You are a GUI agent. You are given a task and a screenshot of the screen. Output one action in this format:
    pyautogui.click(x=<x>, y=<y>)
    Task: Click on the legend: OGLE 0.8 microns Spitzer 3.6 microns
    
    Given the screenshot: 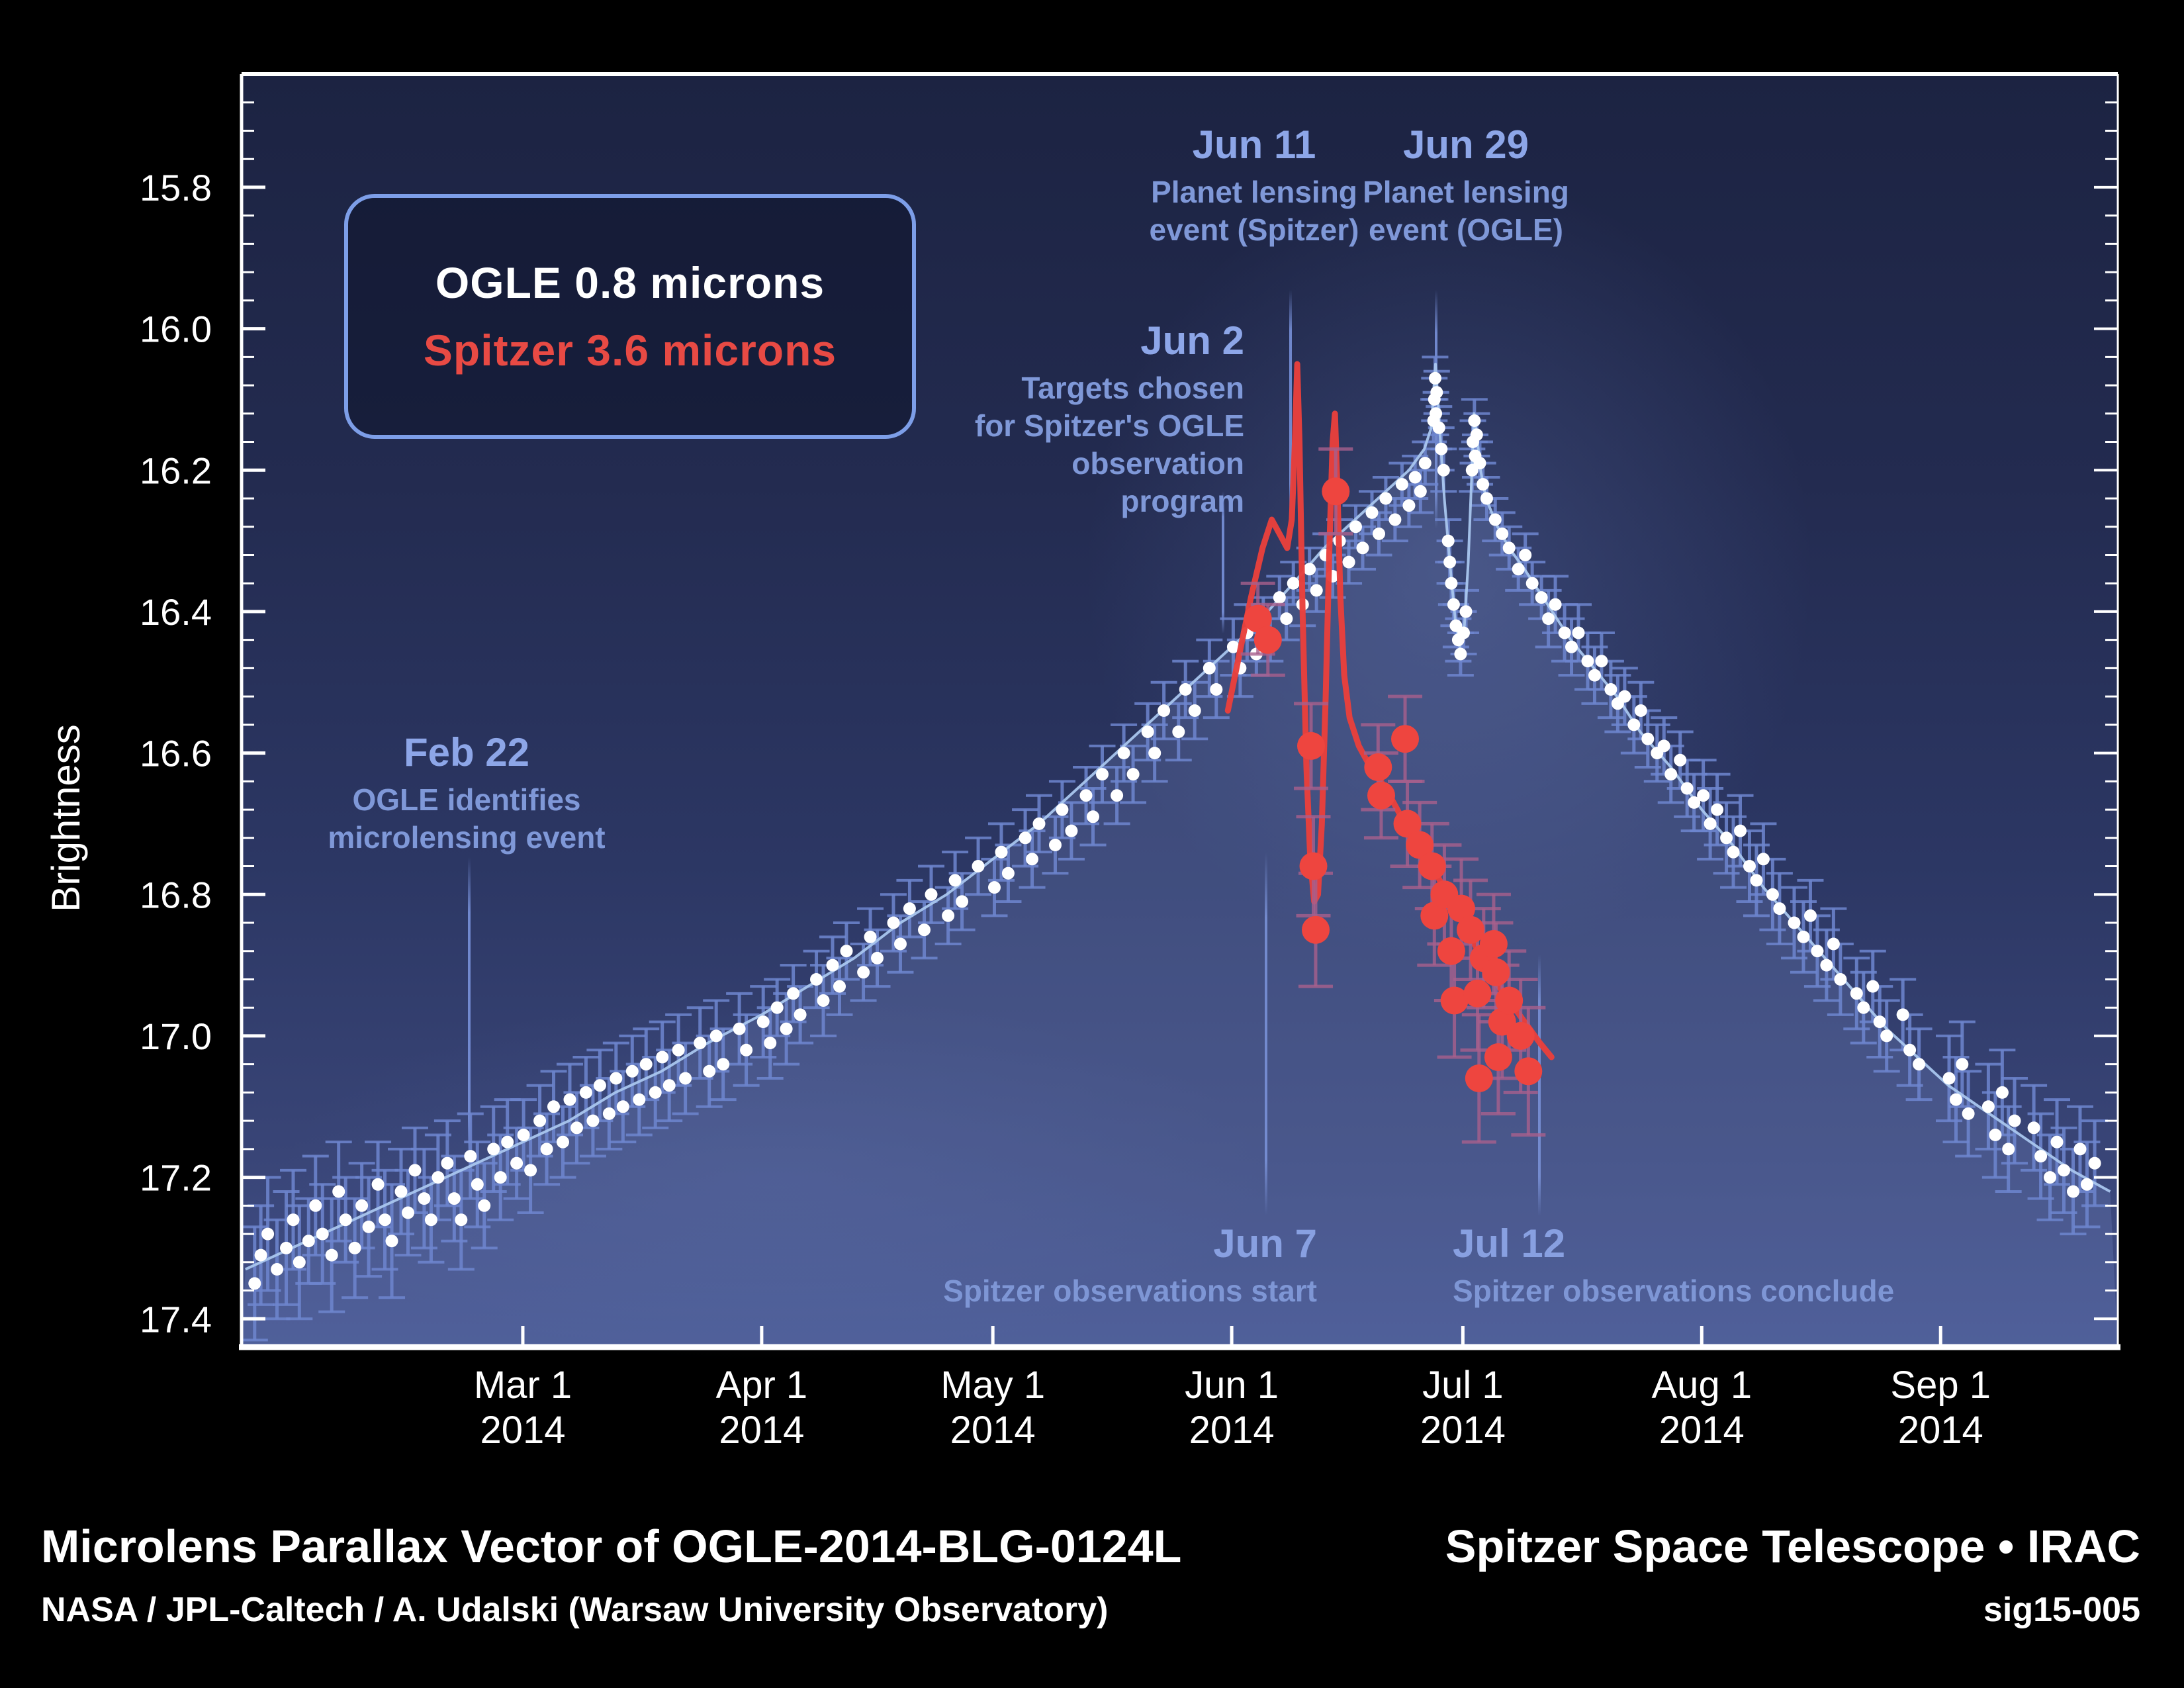 What is the action you would take?
    pyautogui.click(x=630, y=316)
    